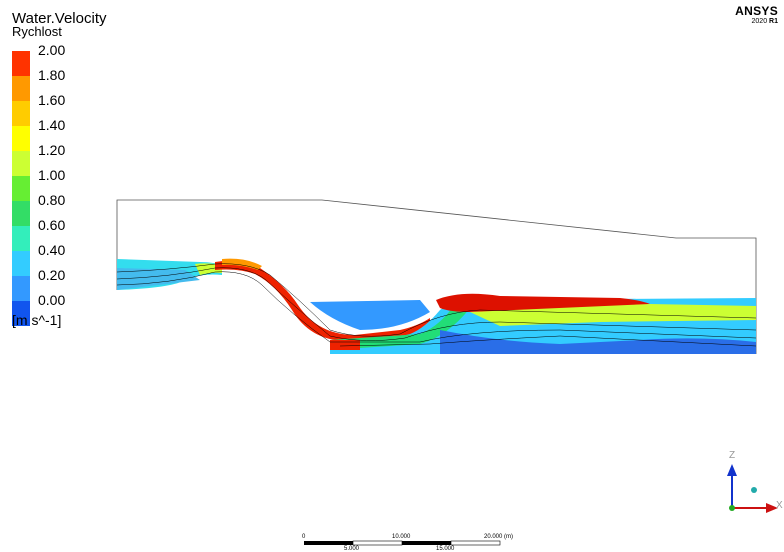 This screenshot has width=784, height=552. Describe the element at coordinates (445, 549) in the screenshot. I see `scale-label-15: 15.000` at that location.